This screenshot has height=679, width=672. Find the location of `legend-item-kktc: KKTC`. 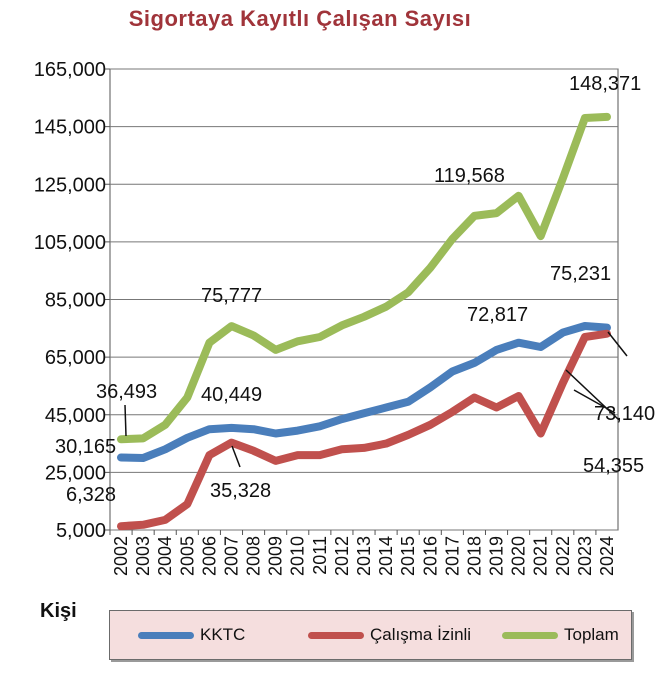

legend-item-kktc: KKTC is located at coordinates (191, 635).